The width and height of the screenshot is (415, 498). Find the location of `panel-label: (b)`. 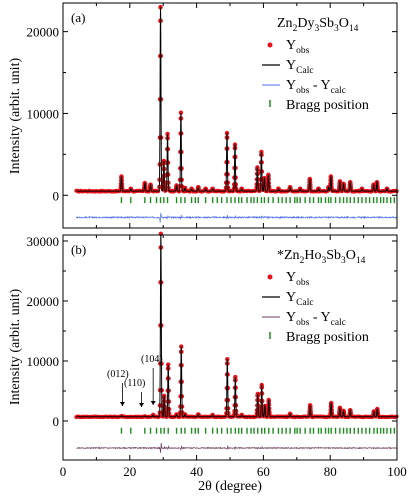

panel-label: (b) is located at coordinates (78, 249).